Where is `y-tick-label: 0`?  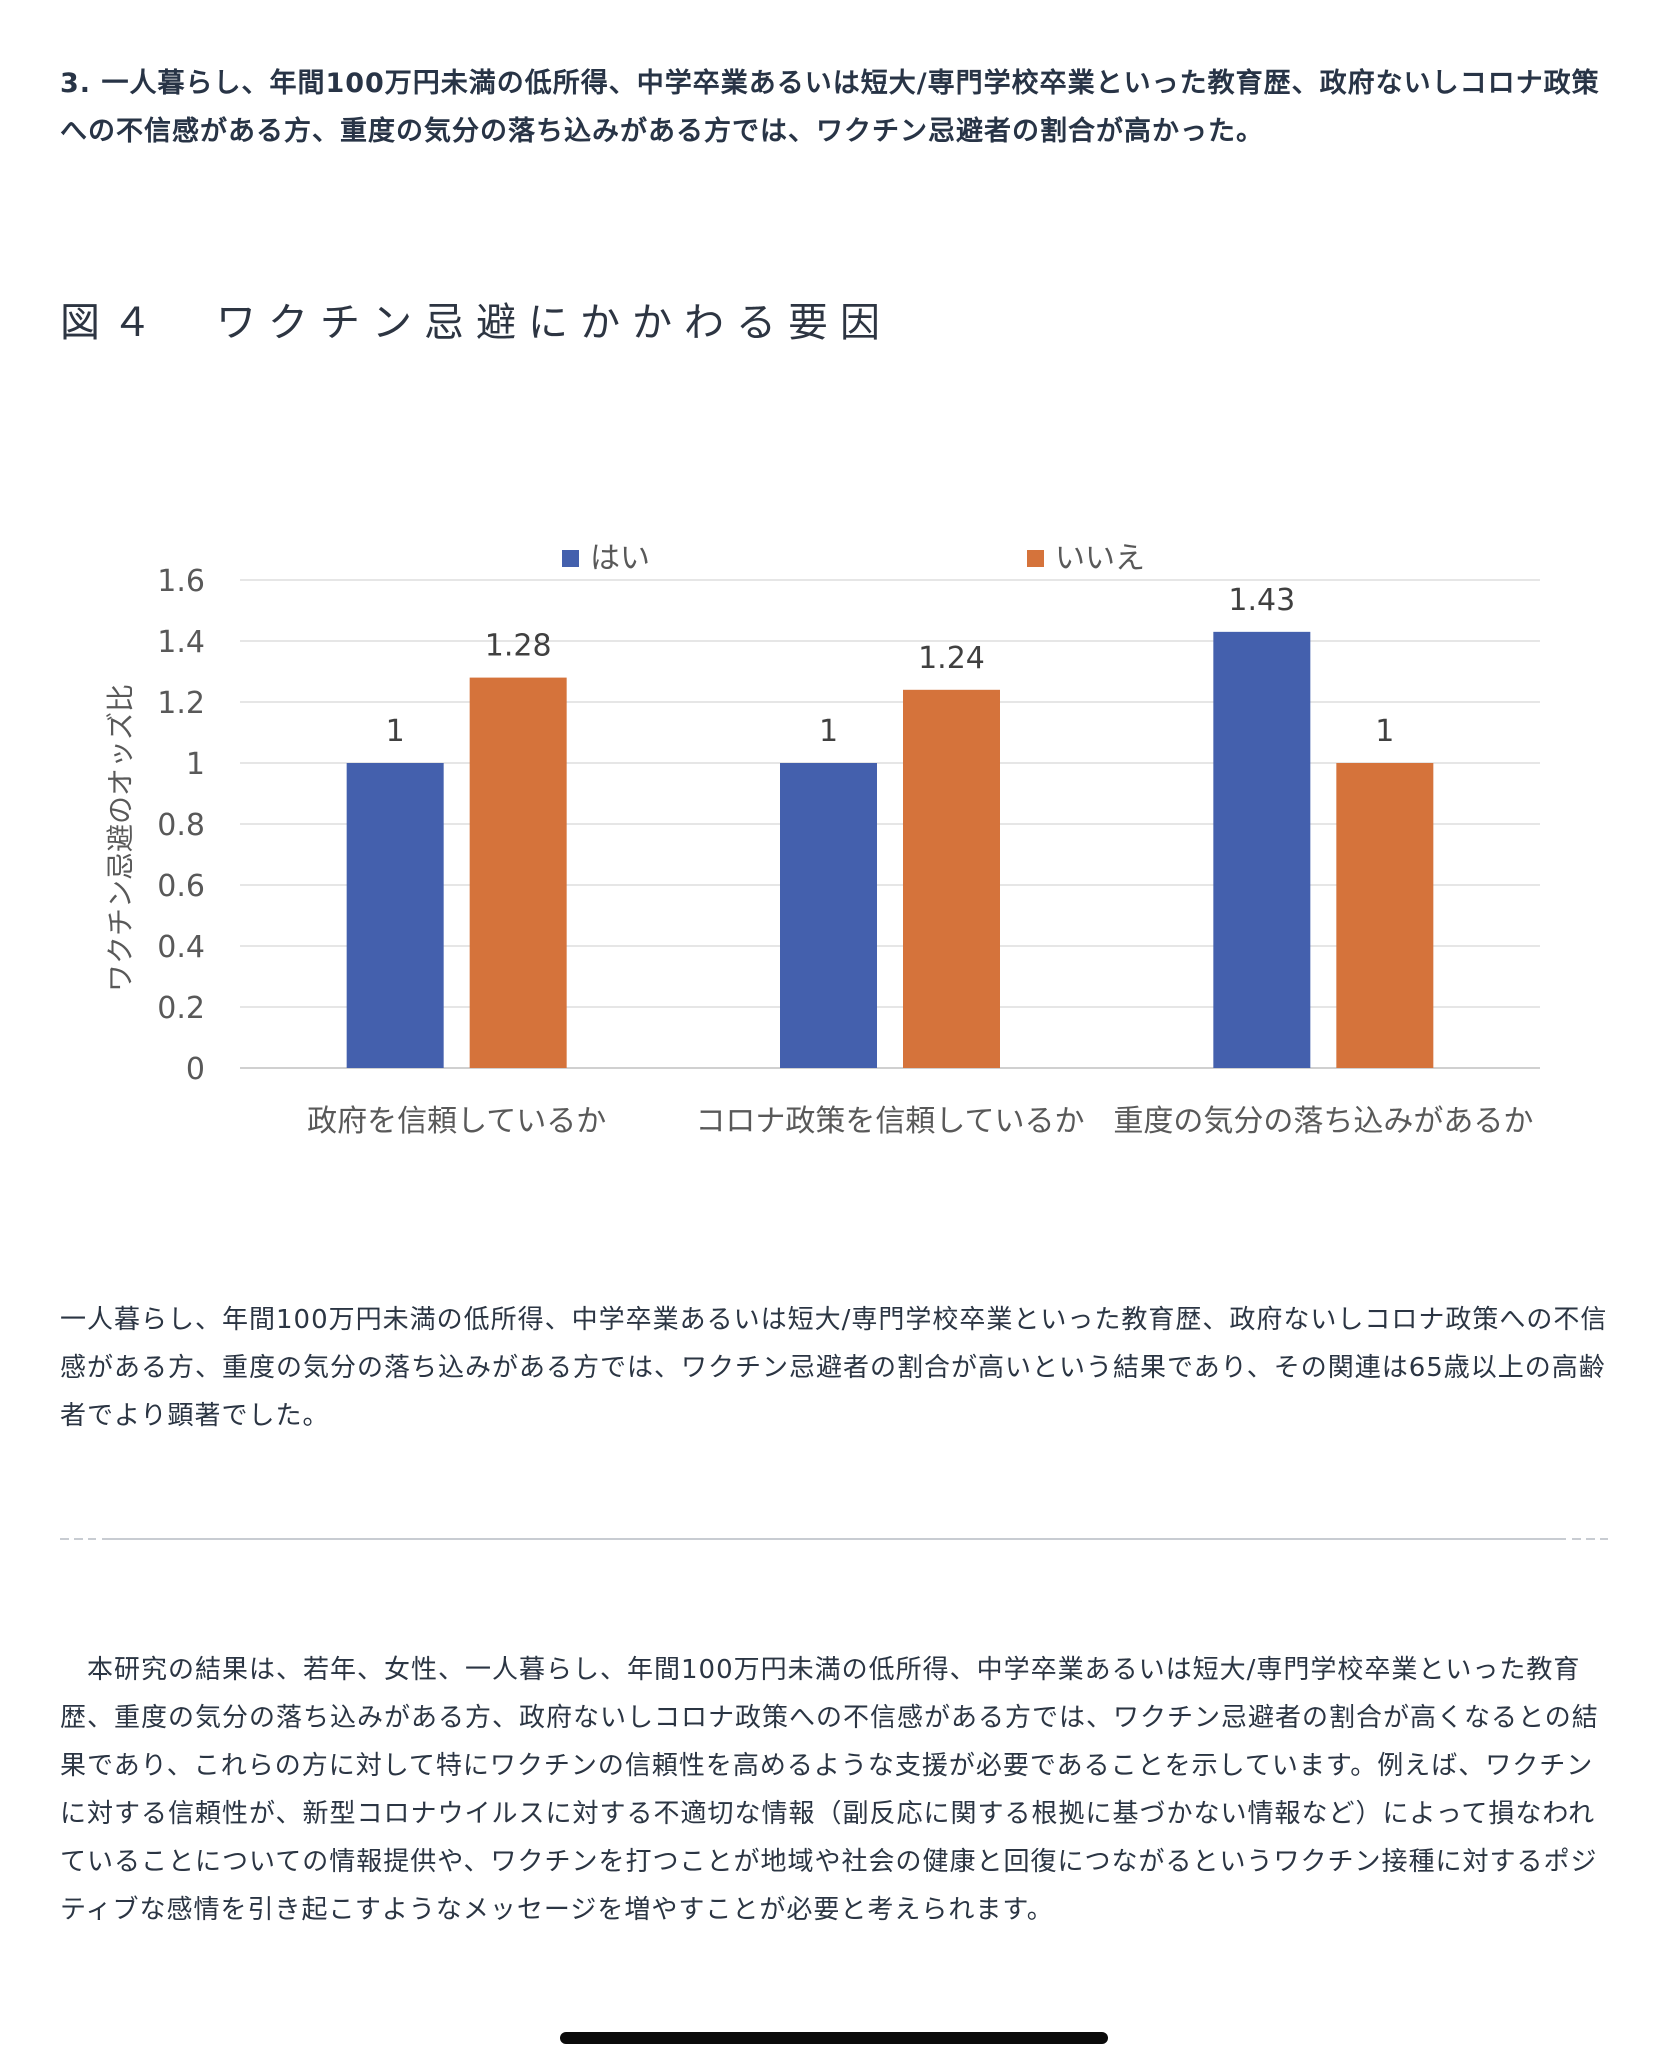 y-tick-label: 0 is located at coordinates (195, 1069).